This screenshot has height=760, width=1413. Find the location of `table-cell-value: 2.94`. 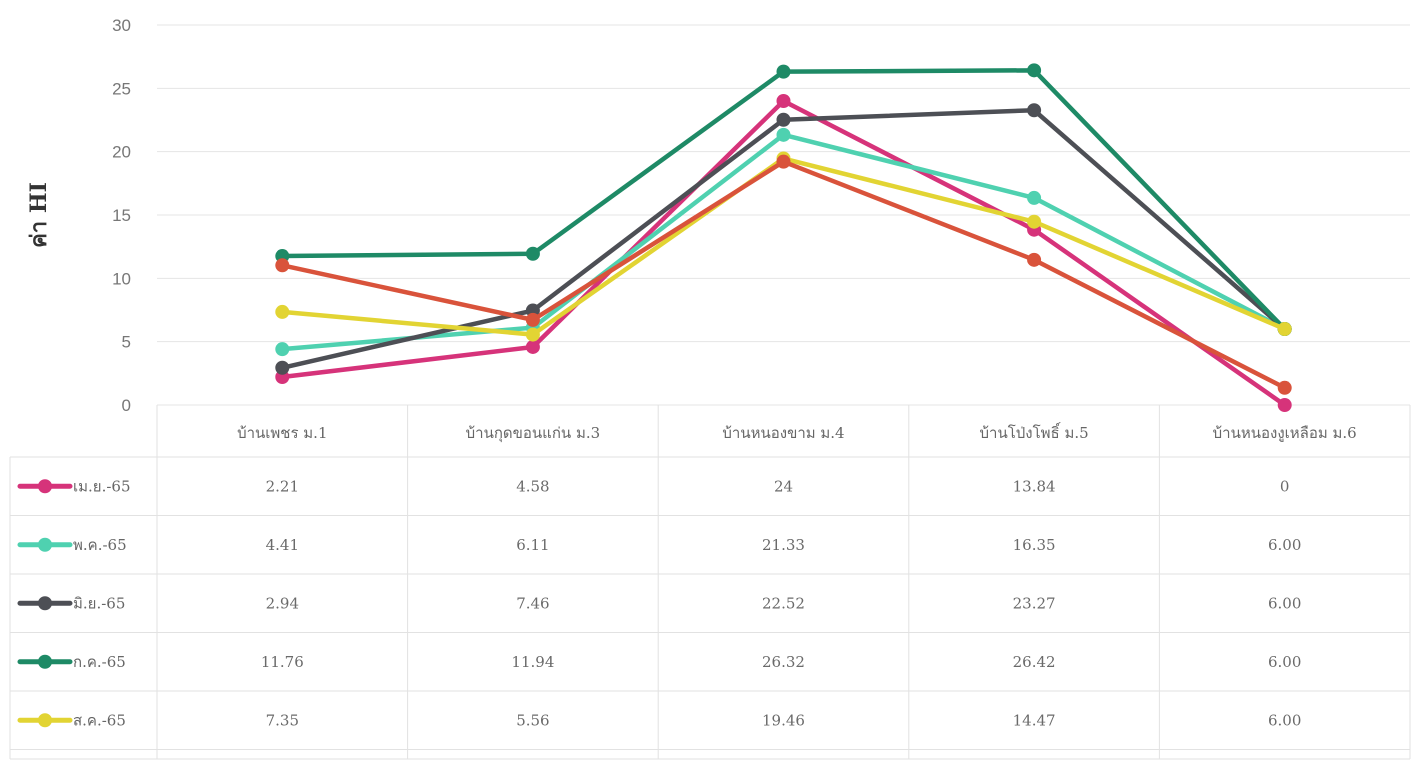

table-cell-value: 2.94 is located at coordinates (282, 603).